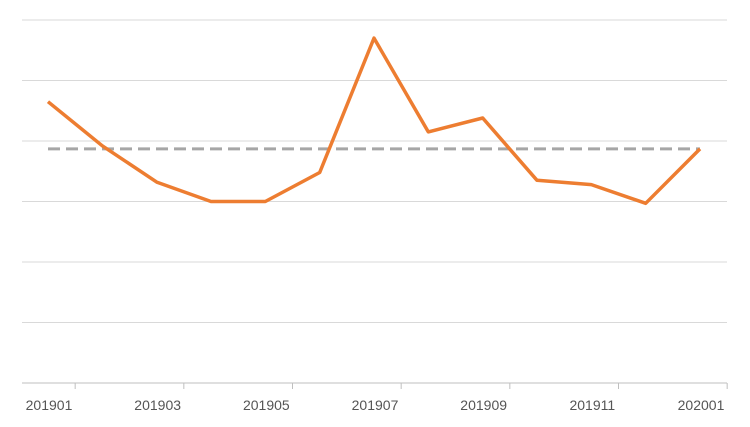 Image resolution: width=750 pixels, height=427 pixels. Describe the element at coordinates (49, 405) in the screenshot. I see `x-tick-label: 201901` at that location.